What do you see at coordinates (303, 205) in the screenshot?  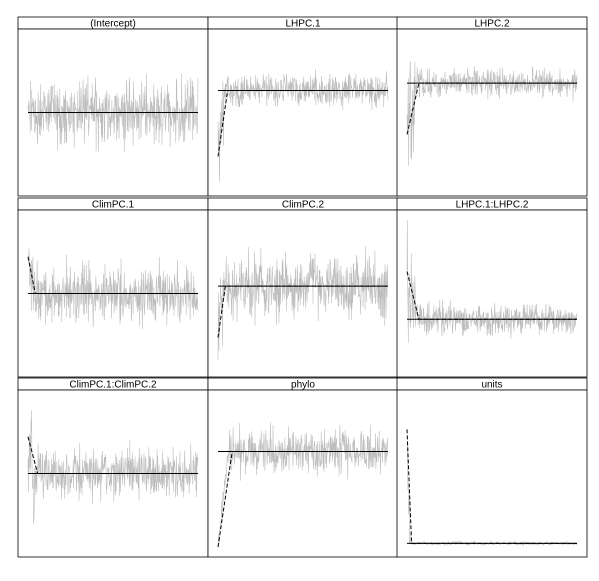 I see `panel-title: ClimPC.2` at bounding box center [303, 205].